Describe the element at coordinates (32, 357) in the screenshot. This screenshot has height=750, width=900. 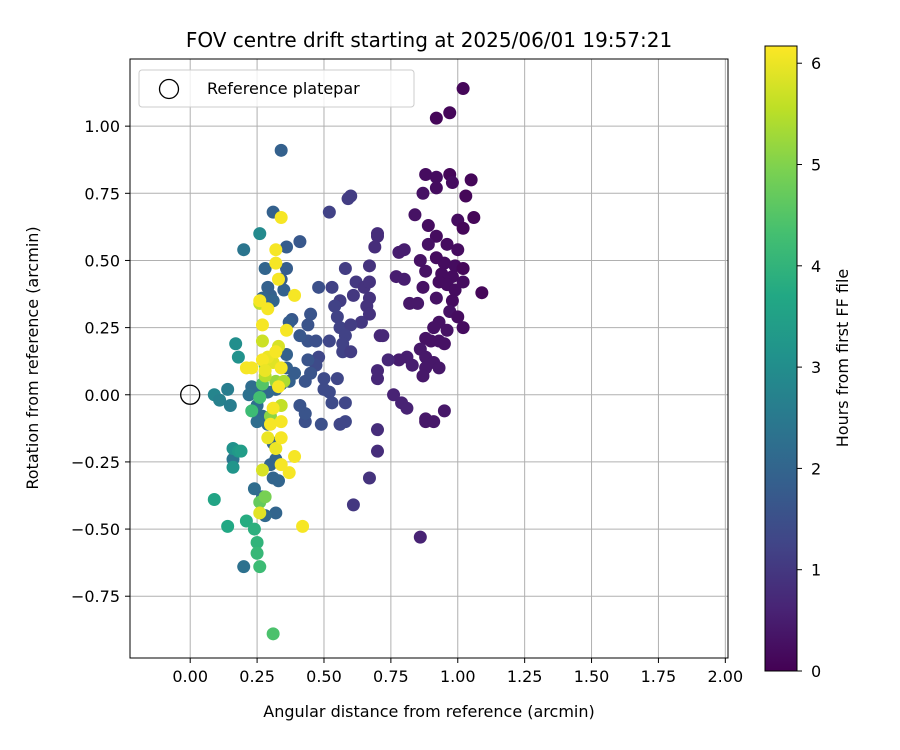
I see `y-axis-label: Rotation from reference (arcmin)` at that location.